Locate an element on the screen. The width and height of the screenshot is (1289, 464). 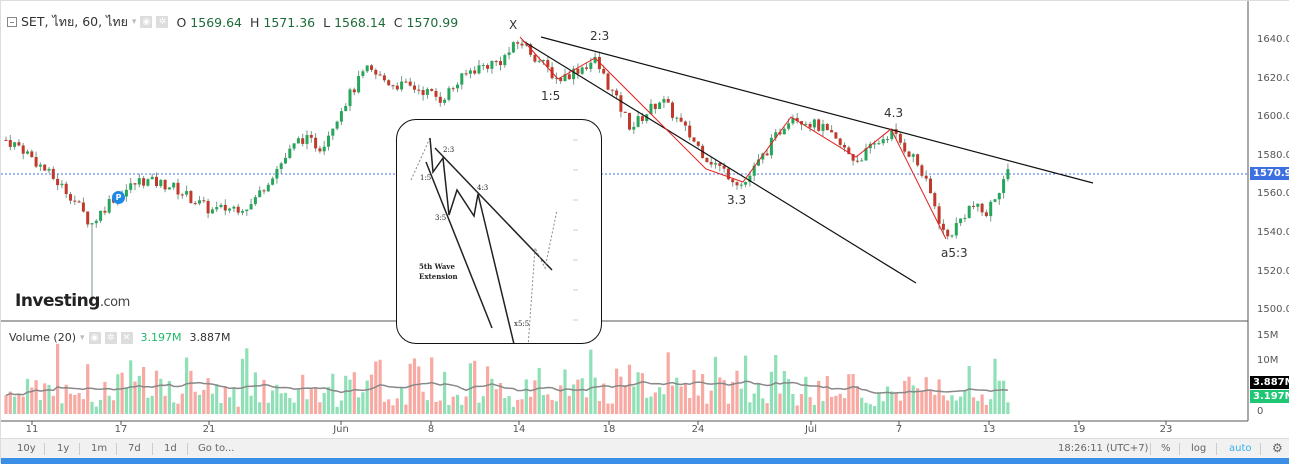
volume-title: Volume (20) is located at coordinates (42, 337).